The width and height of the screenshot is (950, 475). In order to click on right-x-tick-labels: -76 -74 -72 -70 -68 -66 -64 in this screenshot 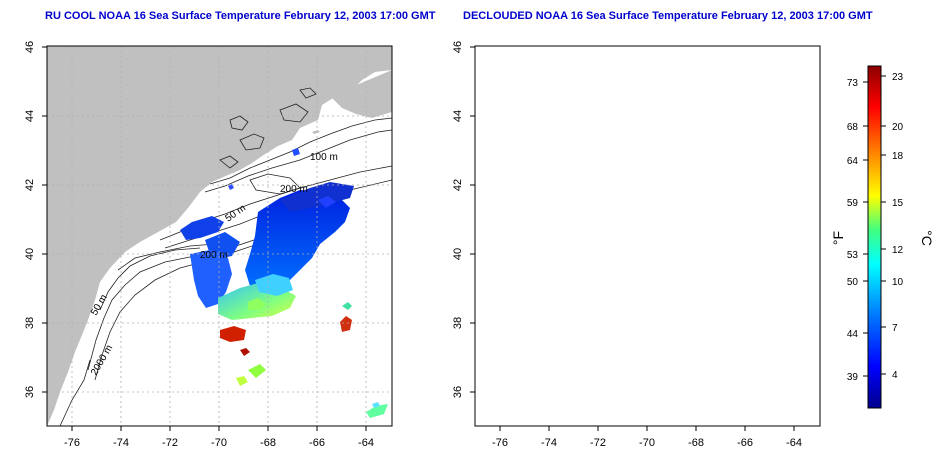, I will do `click(647, 443)`.